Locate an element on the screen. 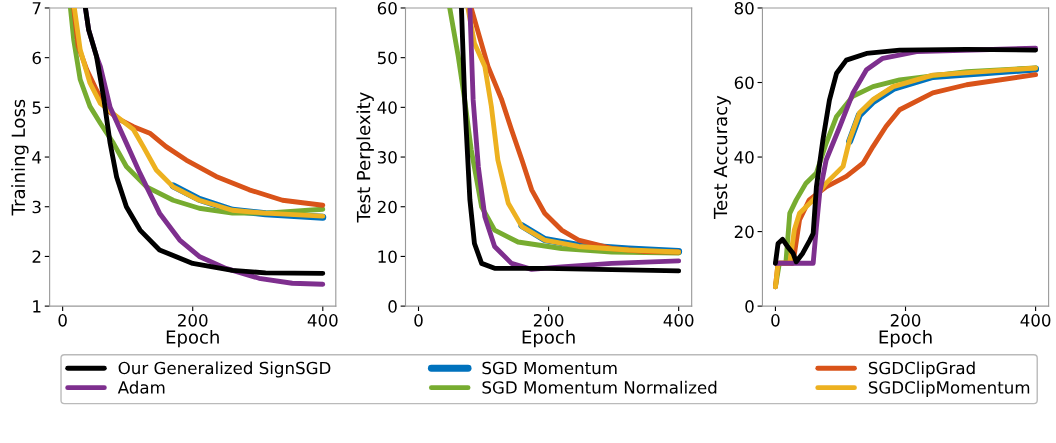 The image size is (1056, 443). y-tick-label: 2 is located at coordinates (36, 256).